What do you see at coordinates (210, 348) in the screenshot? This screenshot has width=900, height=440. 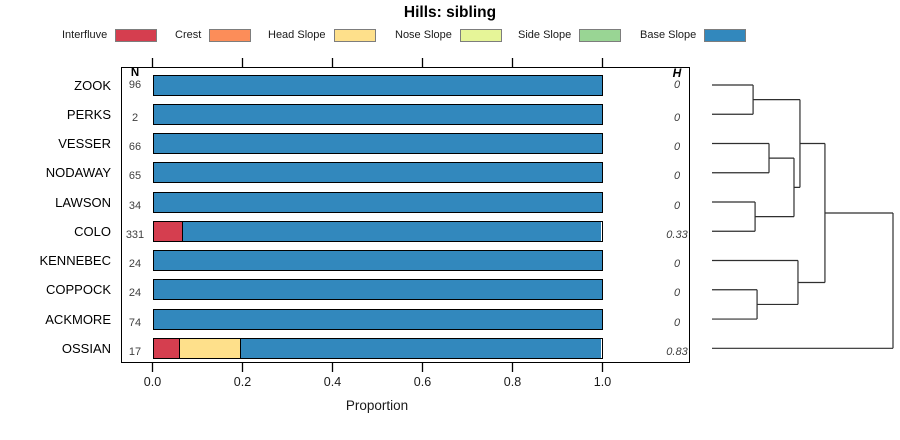 I see `bar-segment-head-slope` at bounding box center [210, 348].